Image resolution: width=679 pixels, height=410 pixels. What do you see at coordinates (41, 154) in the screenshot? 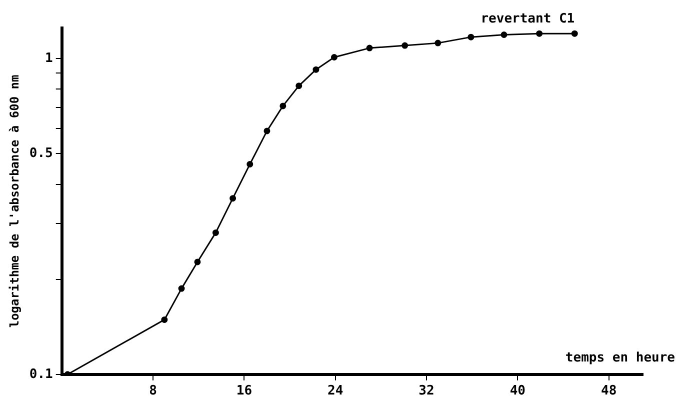
I see `y-tick-label: 0.5` at bounding box center [41, 154].